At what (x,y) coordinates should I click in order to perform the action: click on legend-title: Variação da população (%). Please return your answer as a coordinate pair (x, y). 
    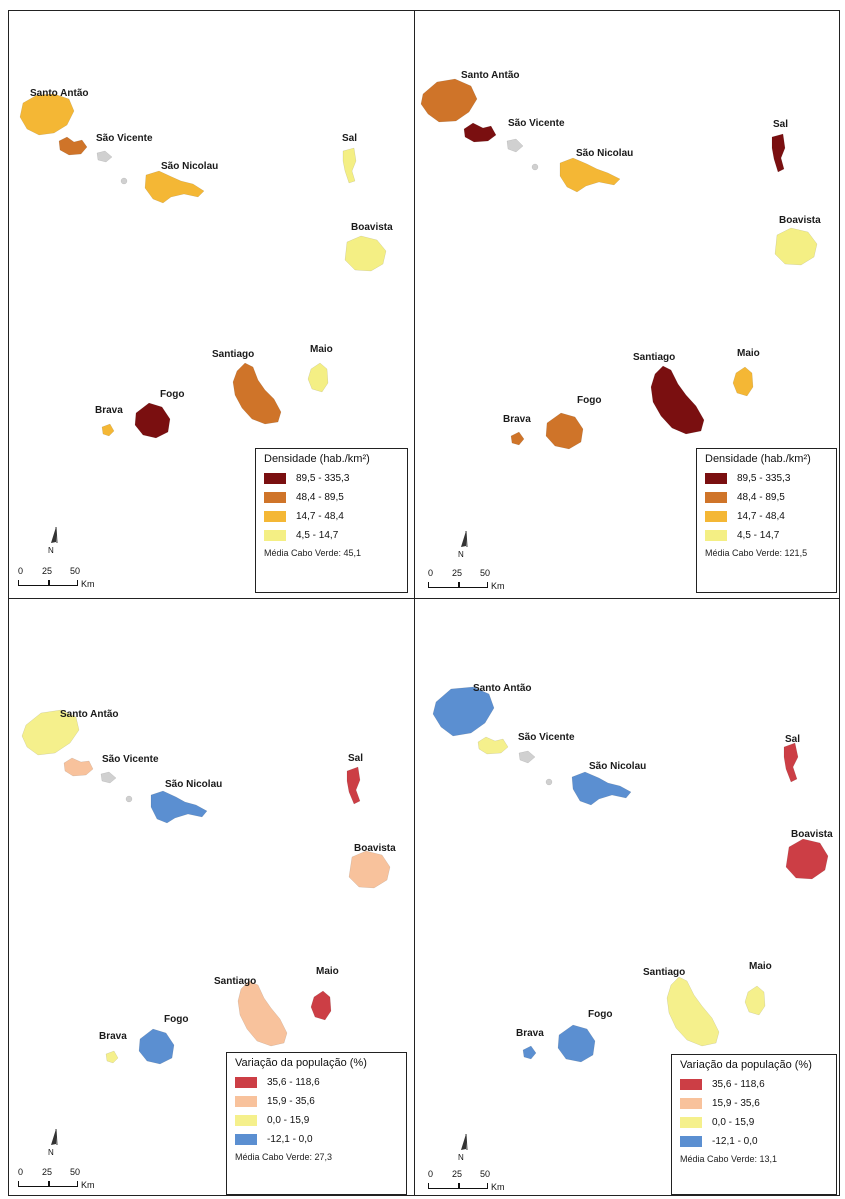
    Looking at the image, I should click on (746, 1065).